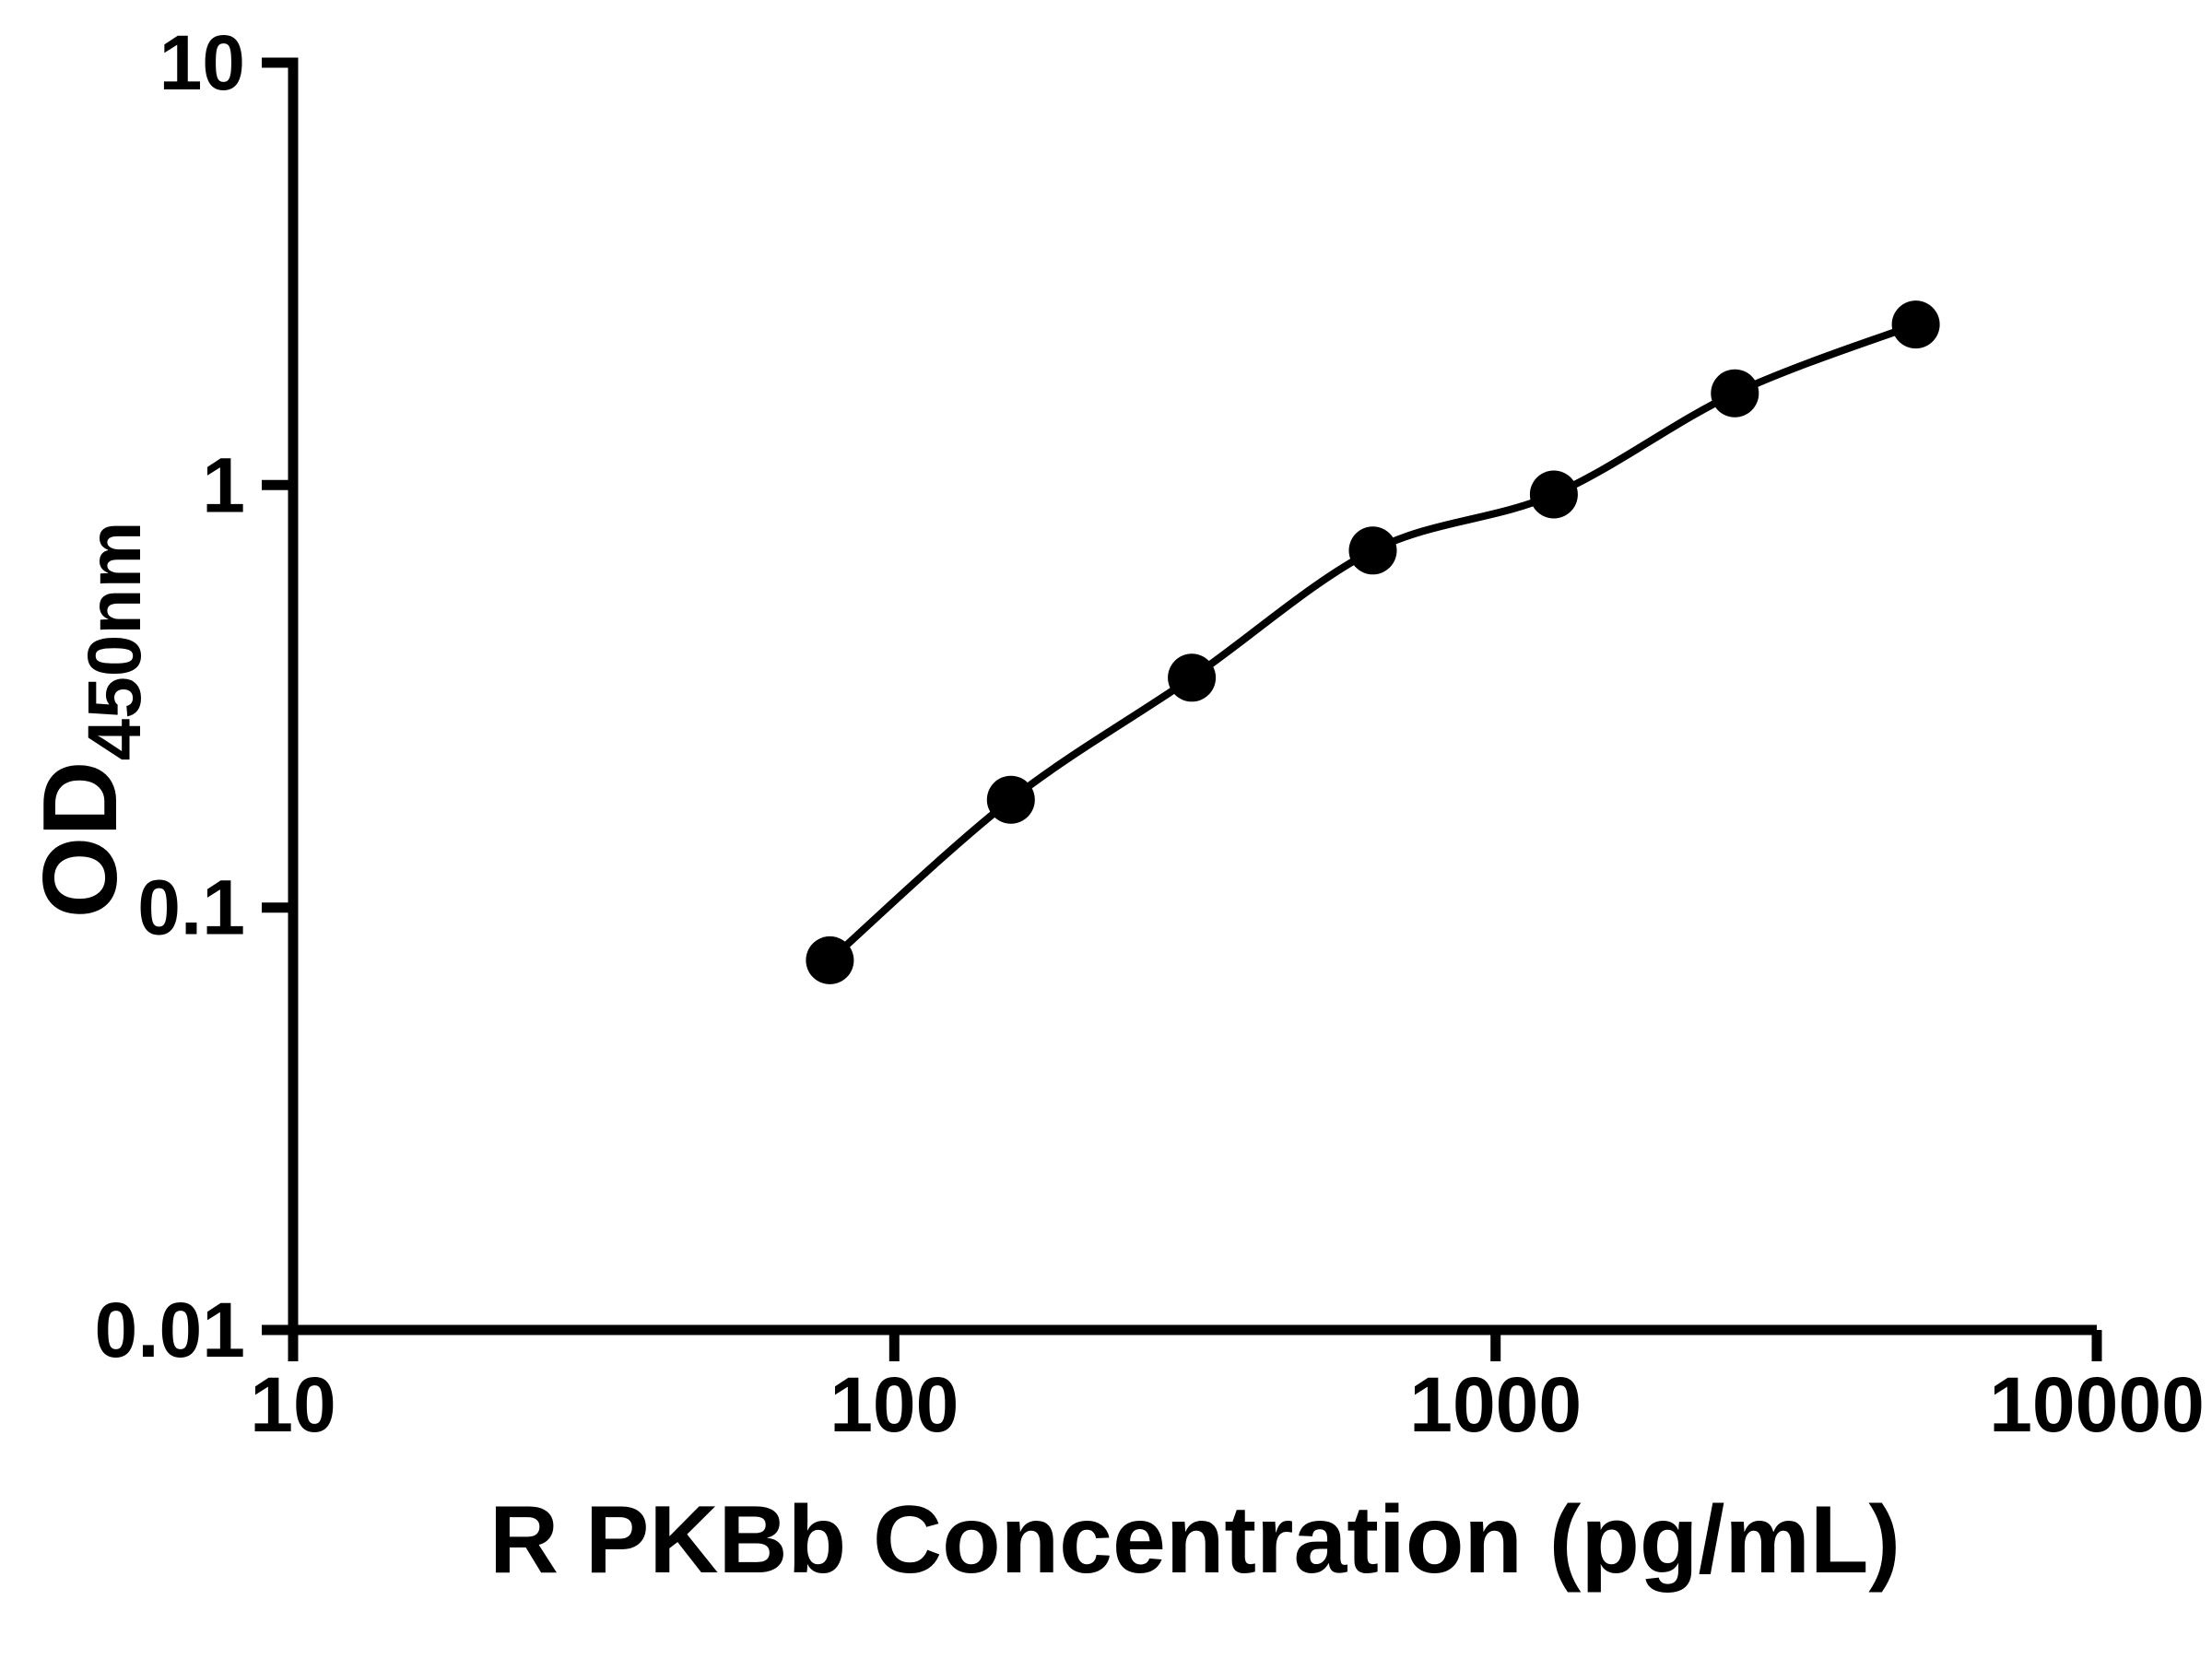 The height and width of the screenshot is (1659, 2212). What do you see at coordinates (115, 641) in the screenshot?
I see `y-axis-title-subscript: 450nm` at bounding box center [115, 641].